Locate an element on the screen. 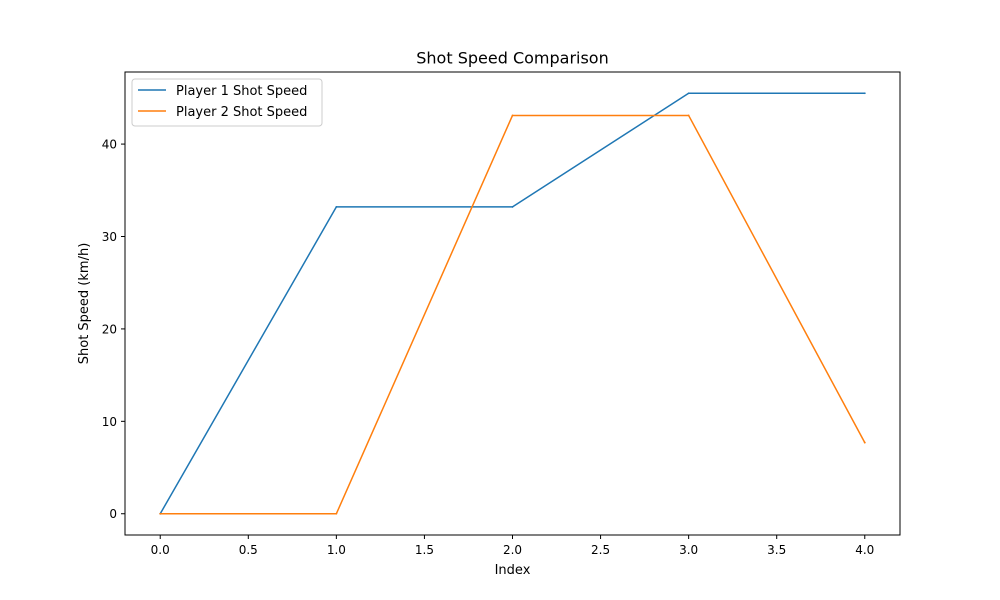 Image resolution: width=1000 pixels, height=600 pixels. x-tick-label: 3.0 is located at coordinates (688, 550).